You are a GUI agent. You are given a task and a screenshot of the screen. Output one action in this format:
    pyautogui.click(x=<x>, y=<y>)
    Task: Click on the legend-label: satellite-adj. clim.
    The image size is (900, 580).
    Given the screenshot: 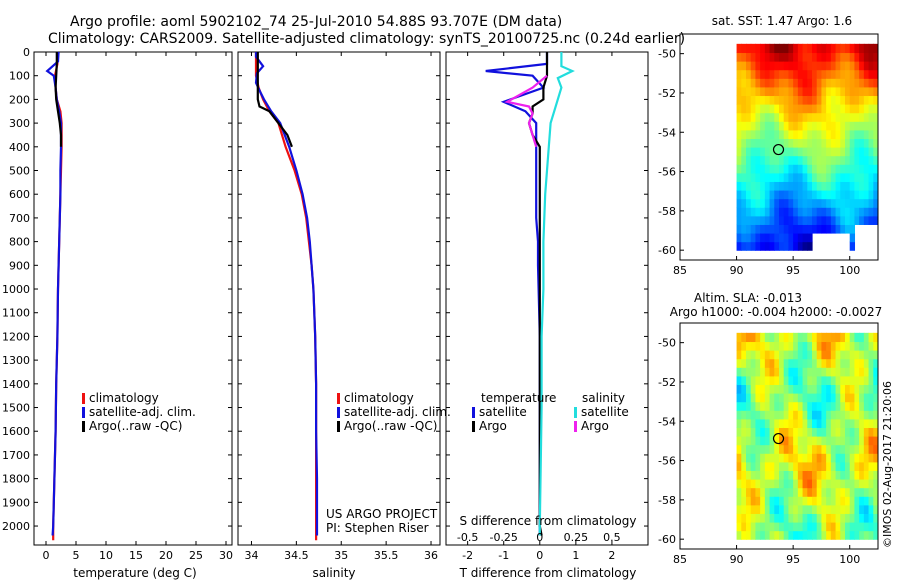 What is the action you would take?
    pyautogui.click(x=142, y=412)
    